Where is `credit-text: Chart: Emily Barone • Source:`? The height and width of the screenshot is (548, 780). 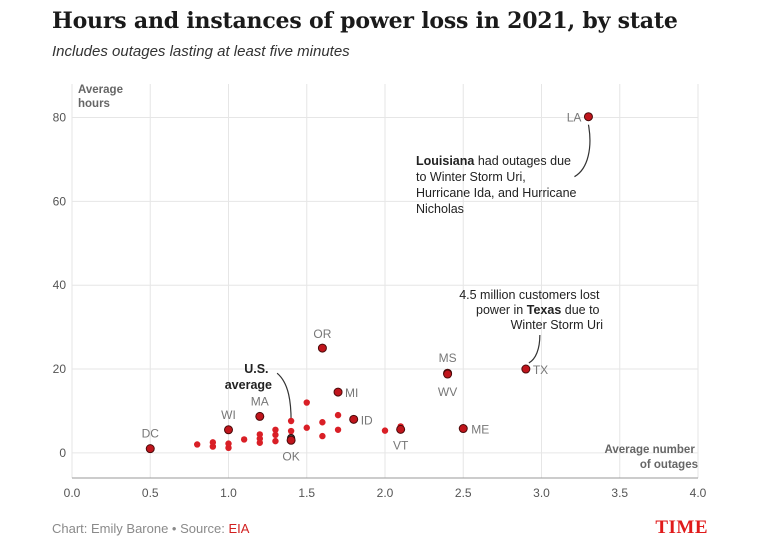
credit-text: Chart: Emily Barone • Source: is located at coordinates (140, 528).